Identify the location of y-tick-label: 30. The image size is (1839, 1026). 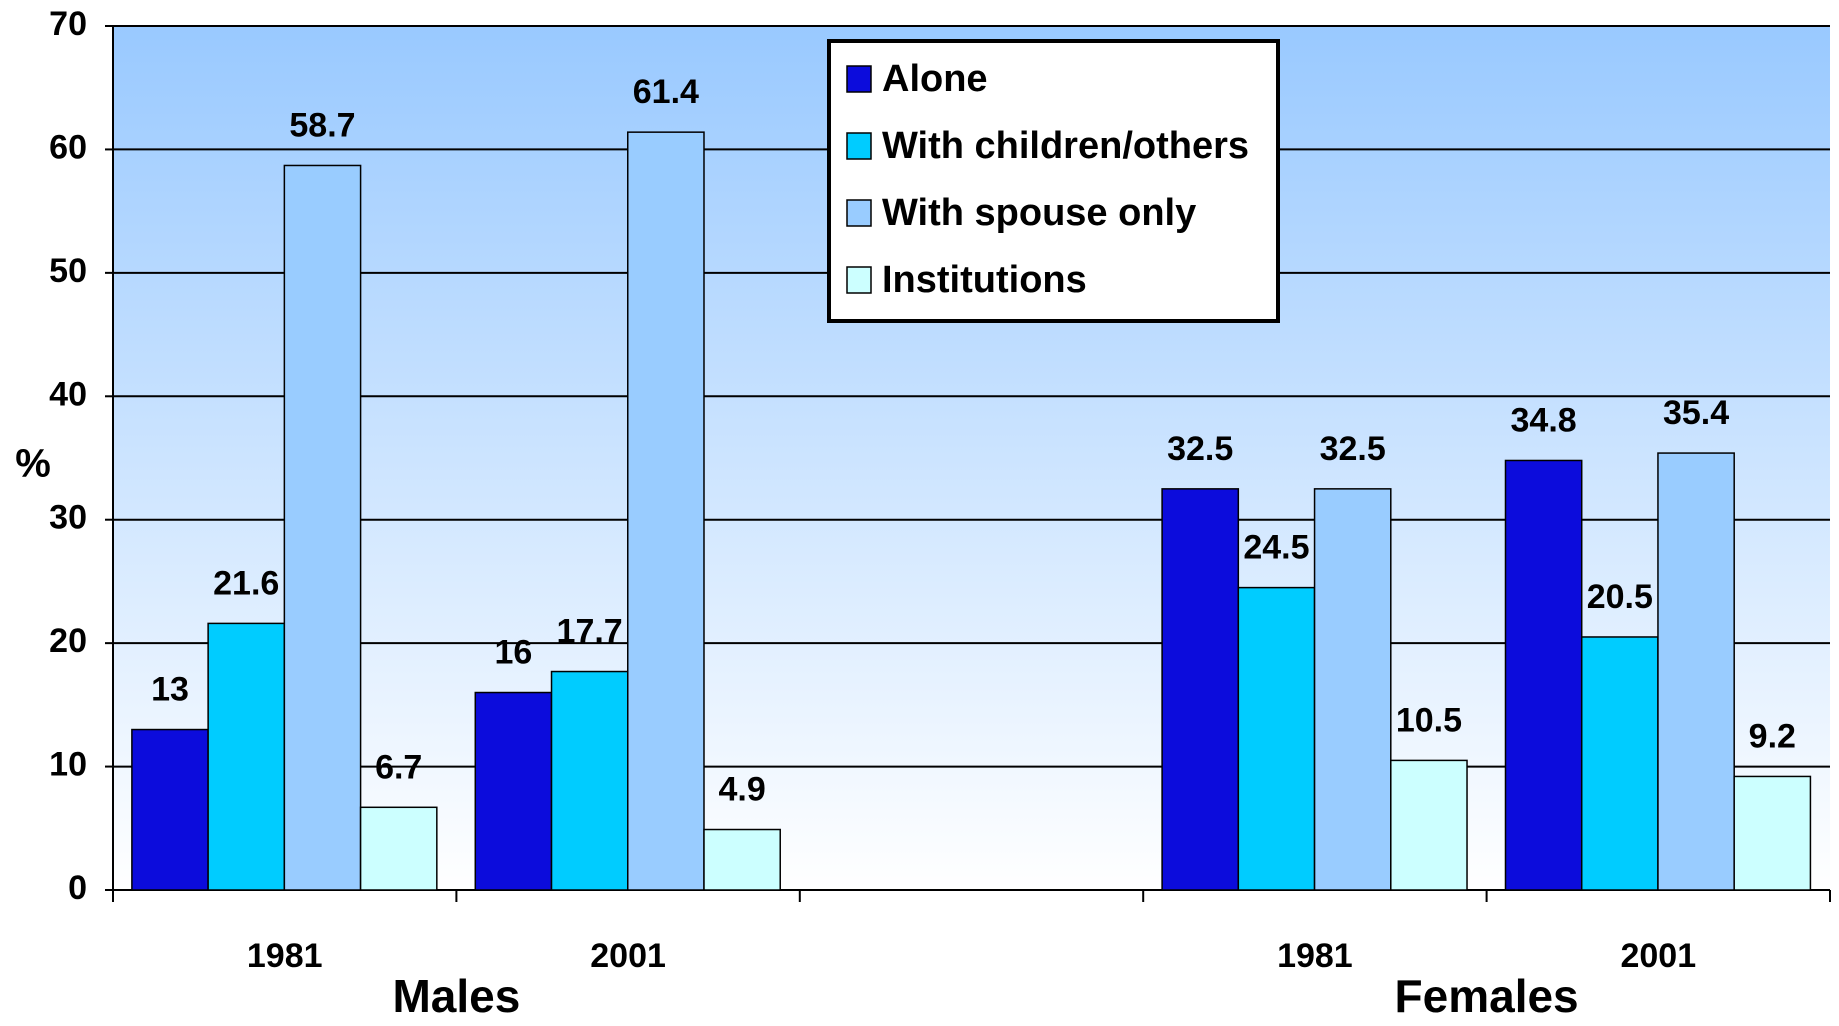
(68, 518).